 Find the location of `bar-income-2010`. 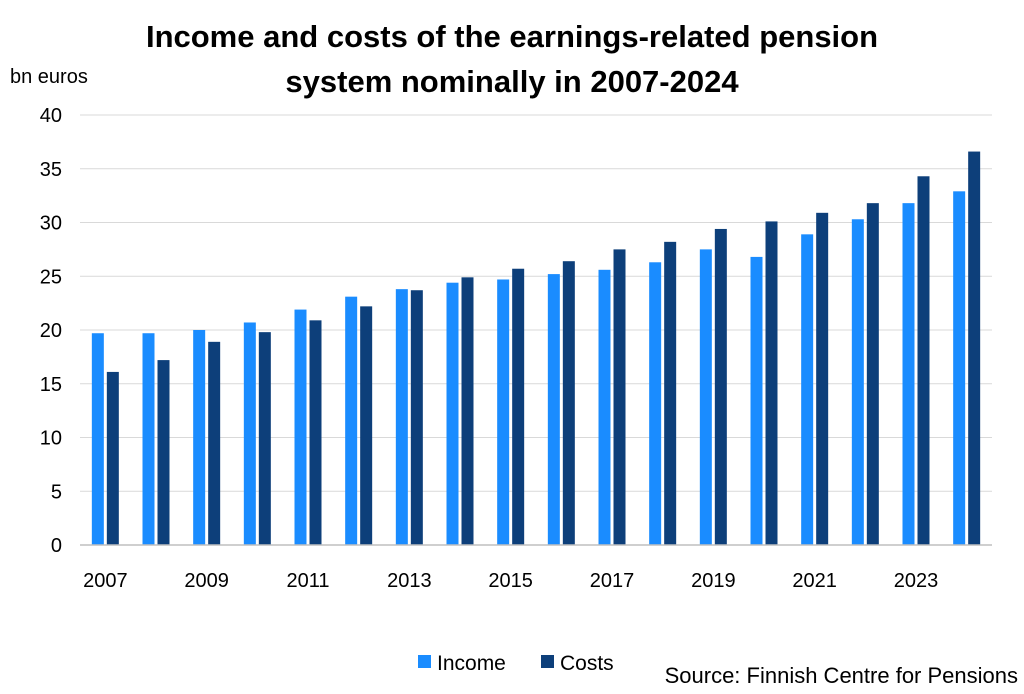

bar-income-2010 is located at coordinates (249, 433).